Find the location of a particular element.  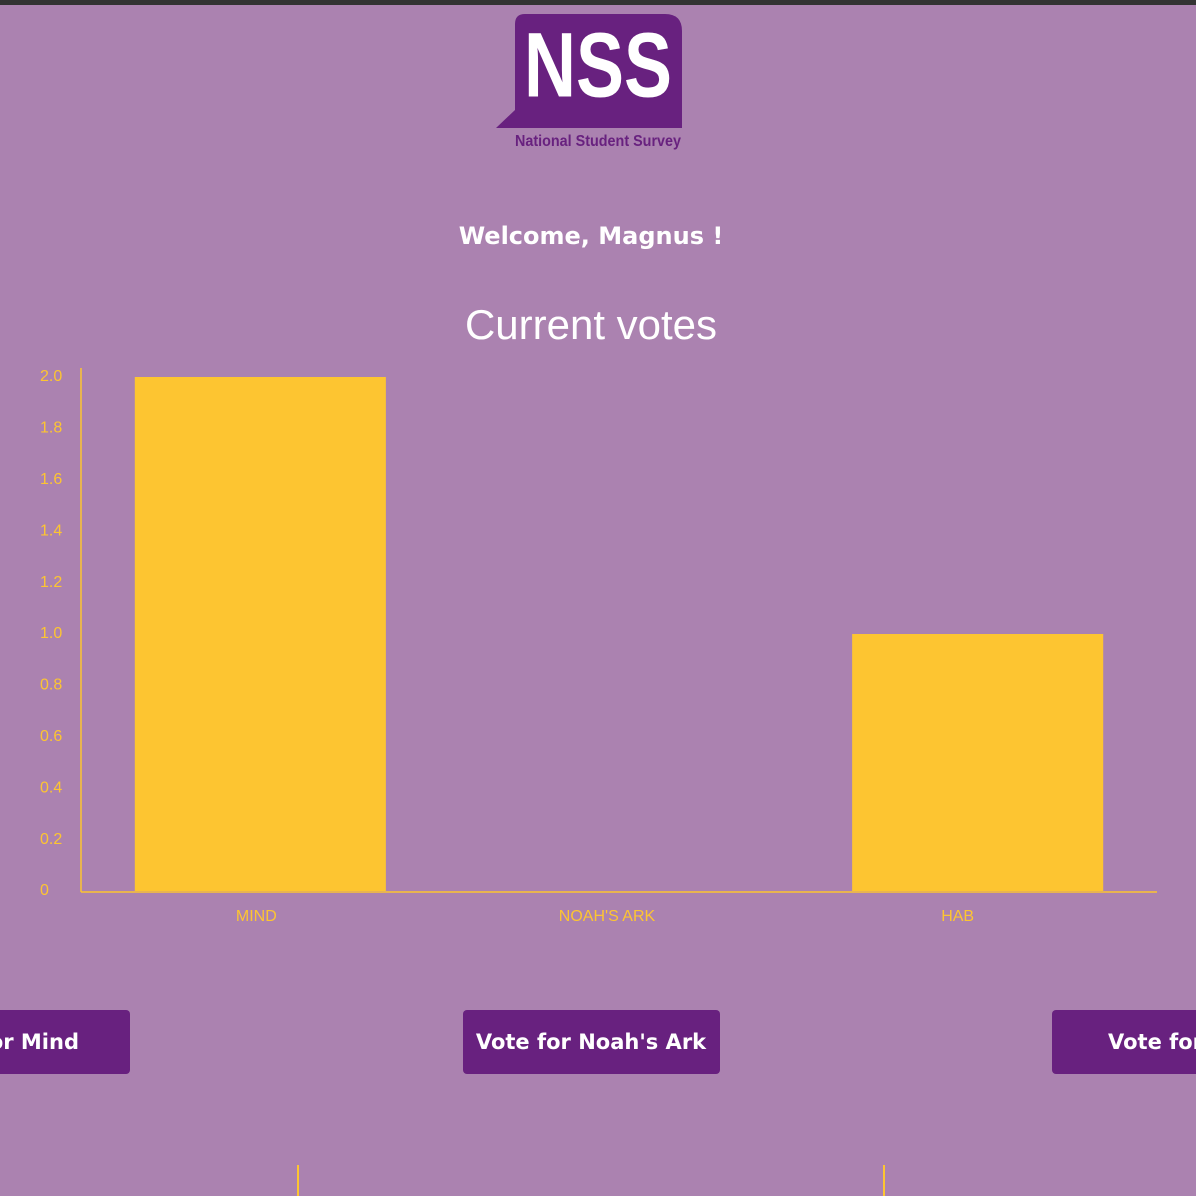

y-tick-label: 0.8 is located at coordinates (51, 685).